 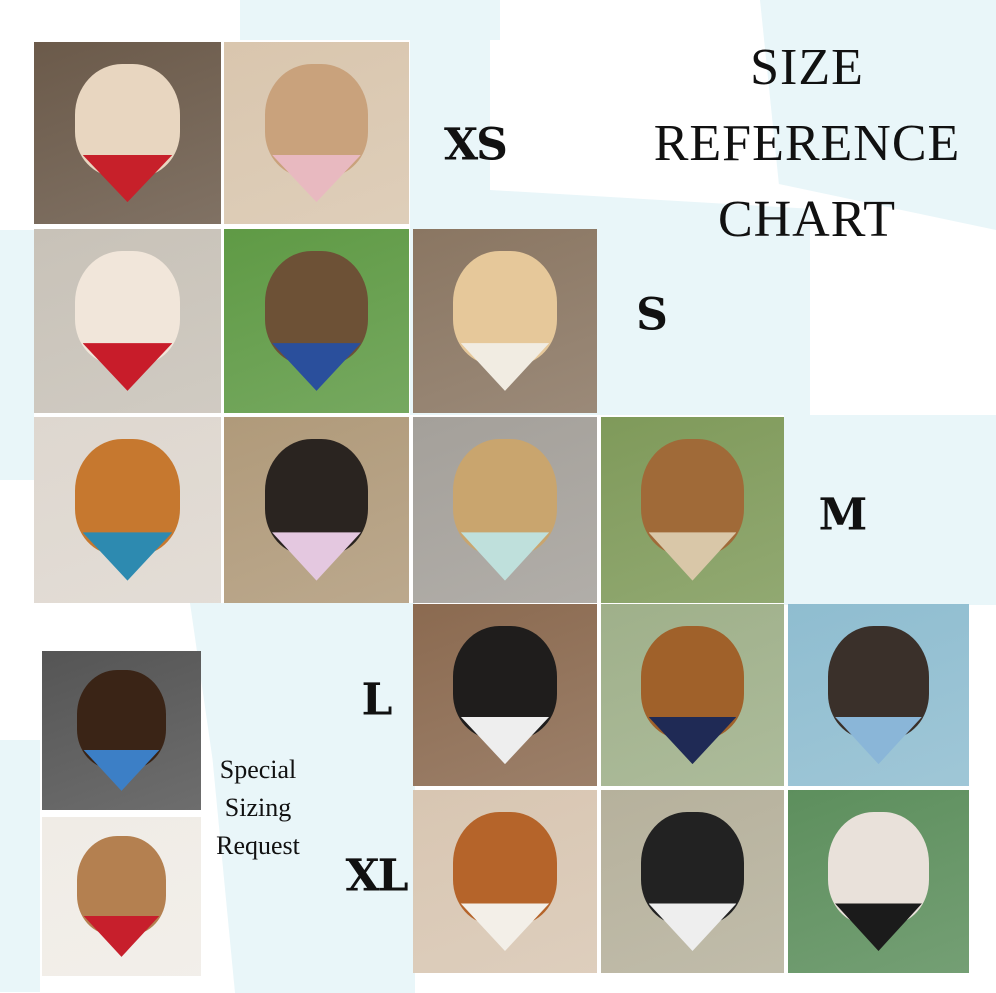 What do you see at coordinates (476, 145) in the screenshot?
I see `size-label-xs: XS` at bounding box center [476, 145].